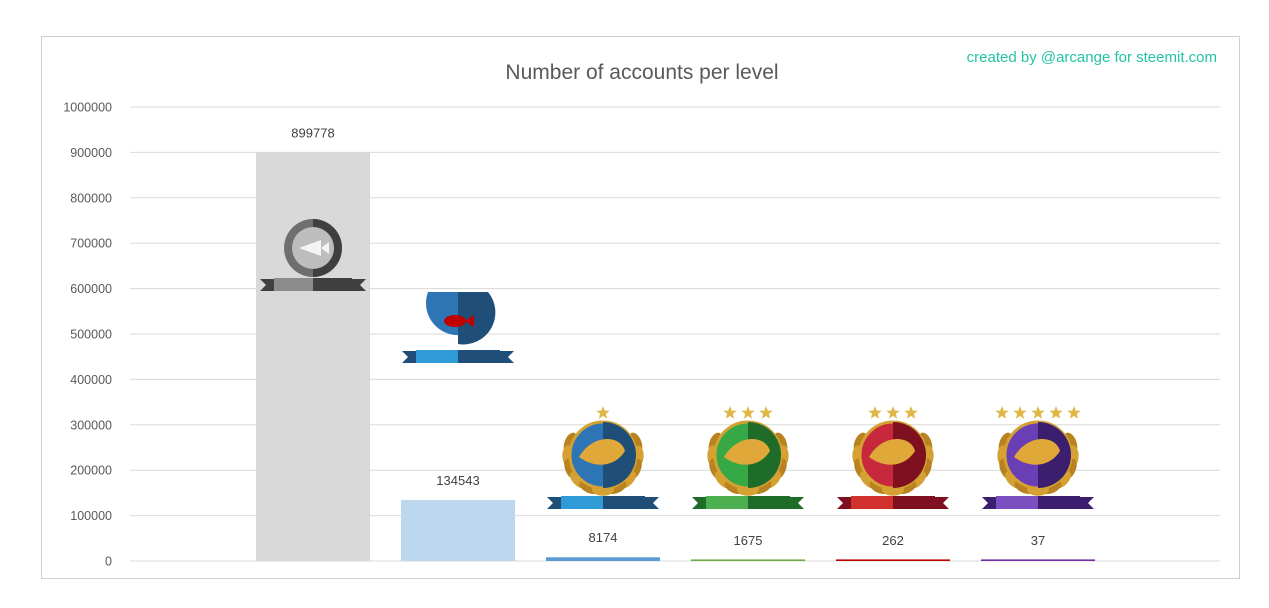  I want to click on y-tick-label: 900000, so click(91, 153).